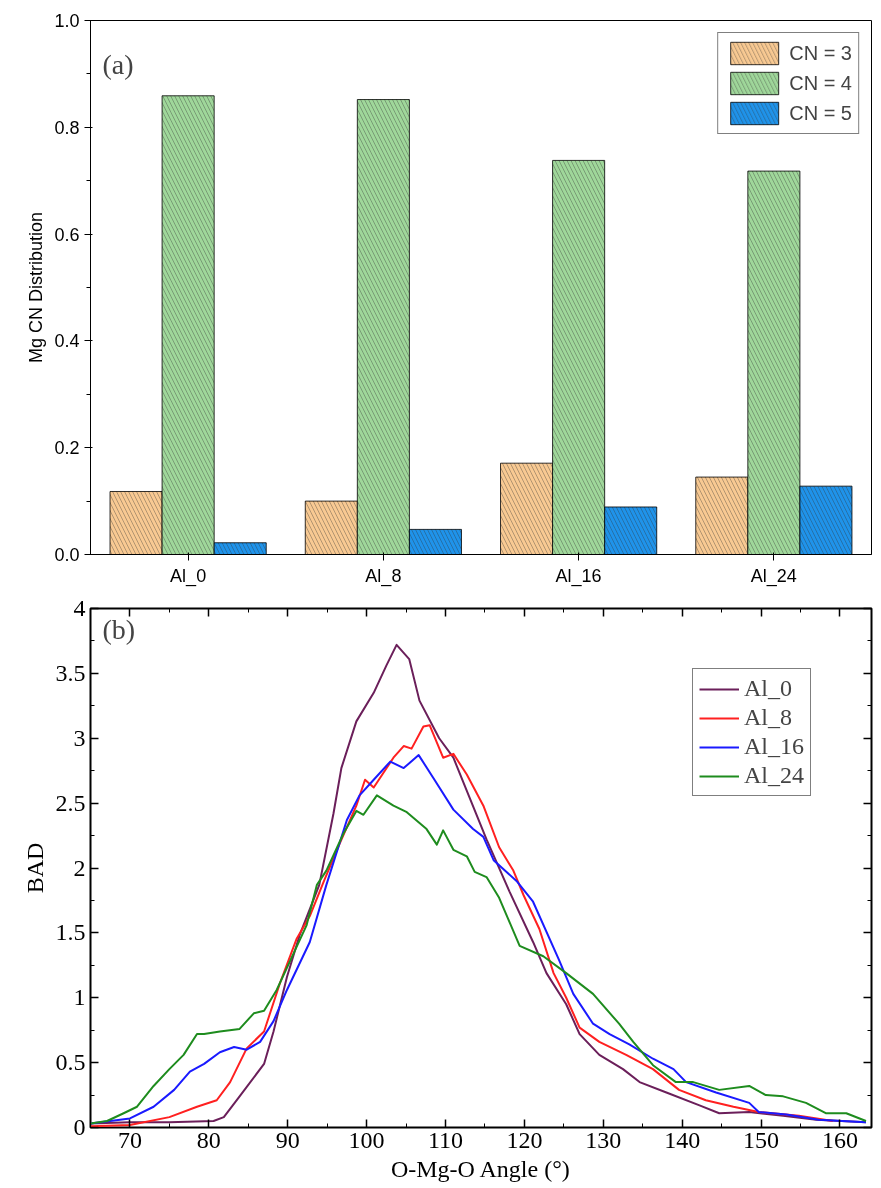 The height and width of the screenshot is (1188, 881). Describe the element at coordinates (524, 1139) in the screenshot. I see `x-tick-label: 120` at that location.